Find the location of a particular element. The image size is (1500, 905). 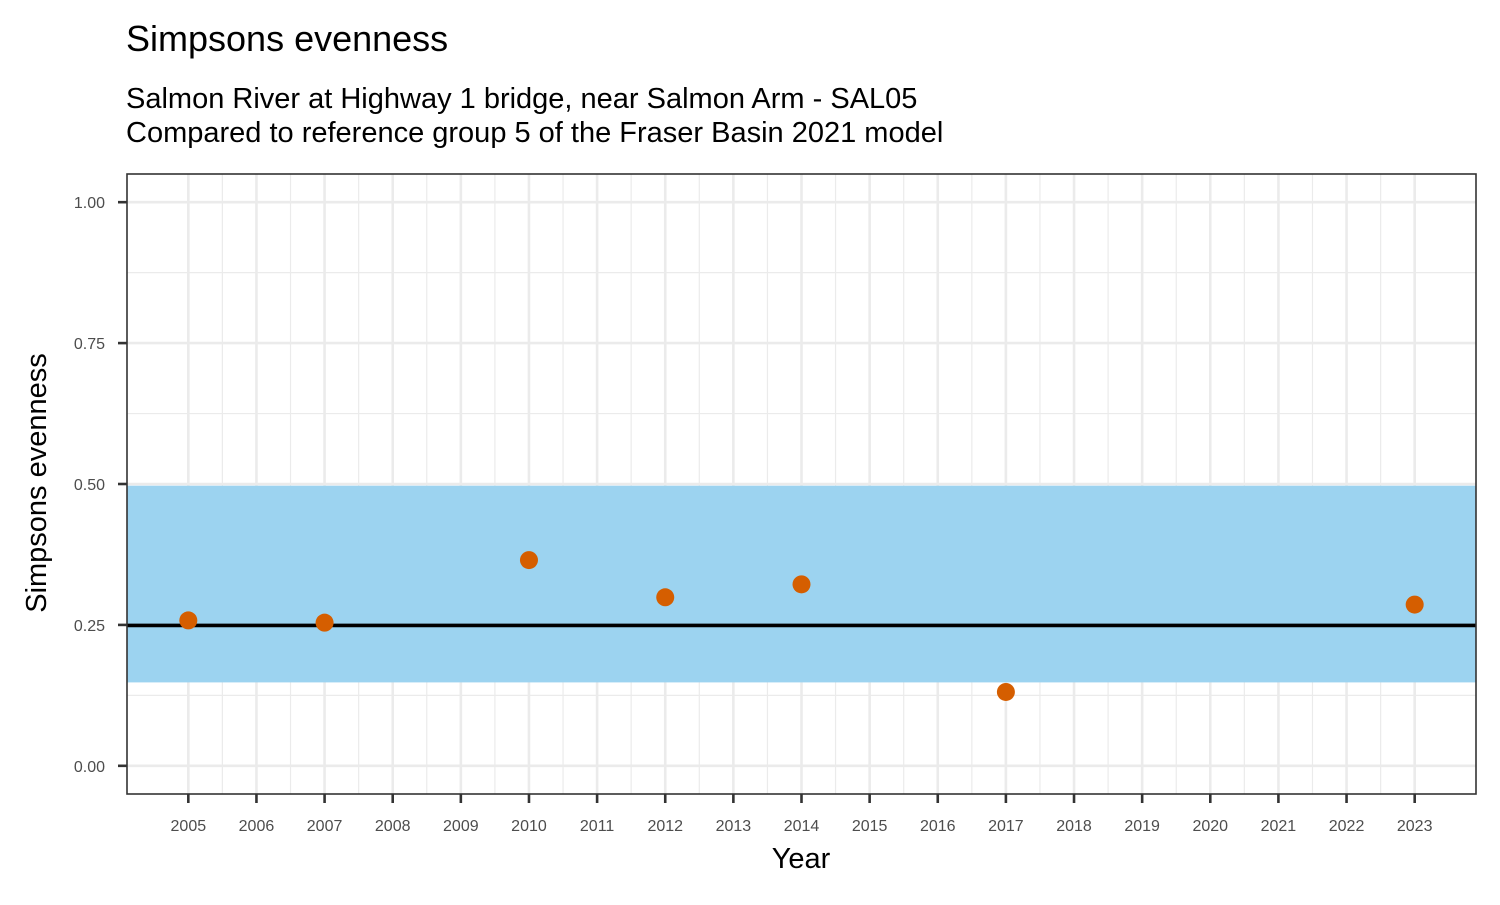

x-tick-label: 2013 is located at coordinates (734, 826).